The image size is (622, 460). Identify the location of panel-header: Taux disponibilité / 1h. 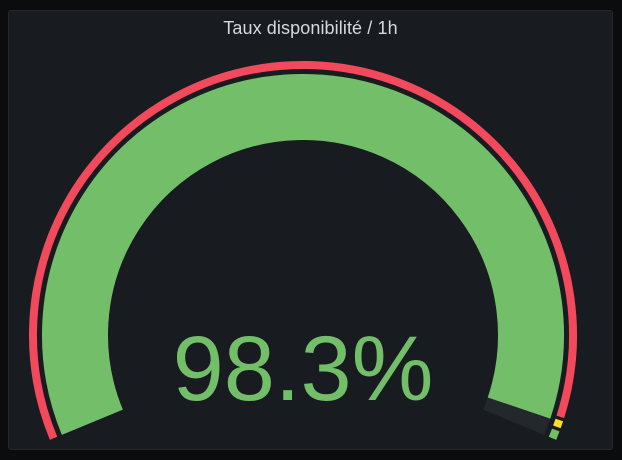
(310, 28).